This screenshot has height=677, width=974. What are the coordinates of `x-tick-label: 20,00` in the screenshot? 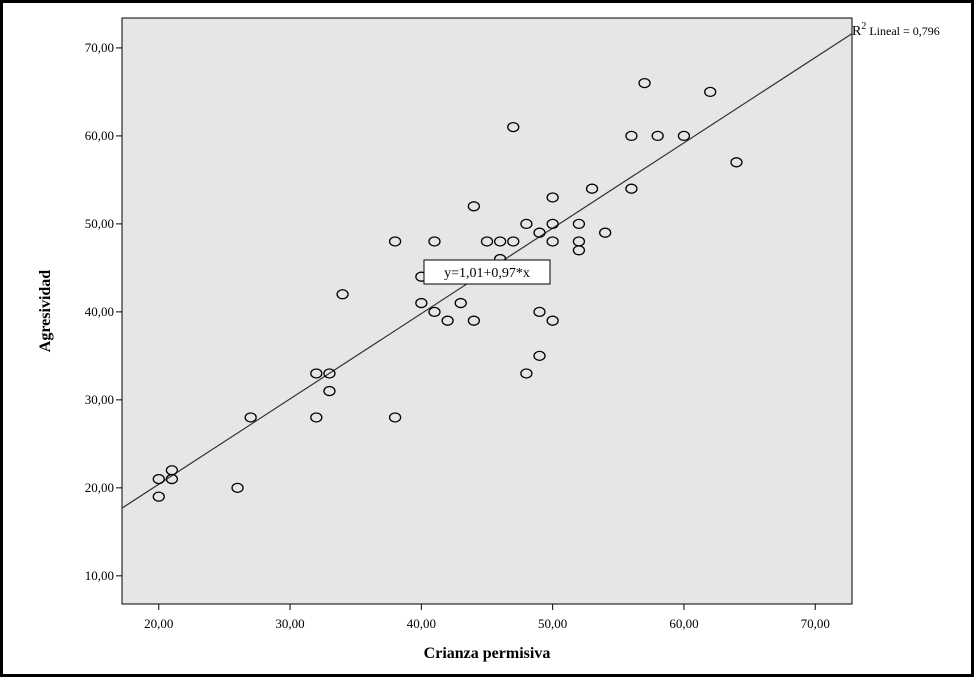 It's located at (158, 623).